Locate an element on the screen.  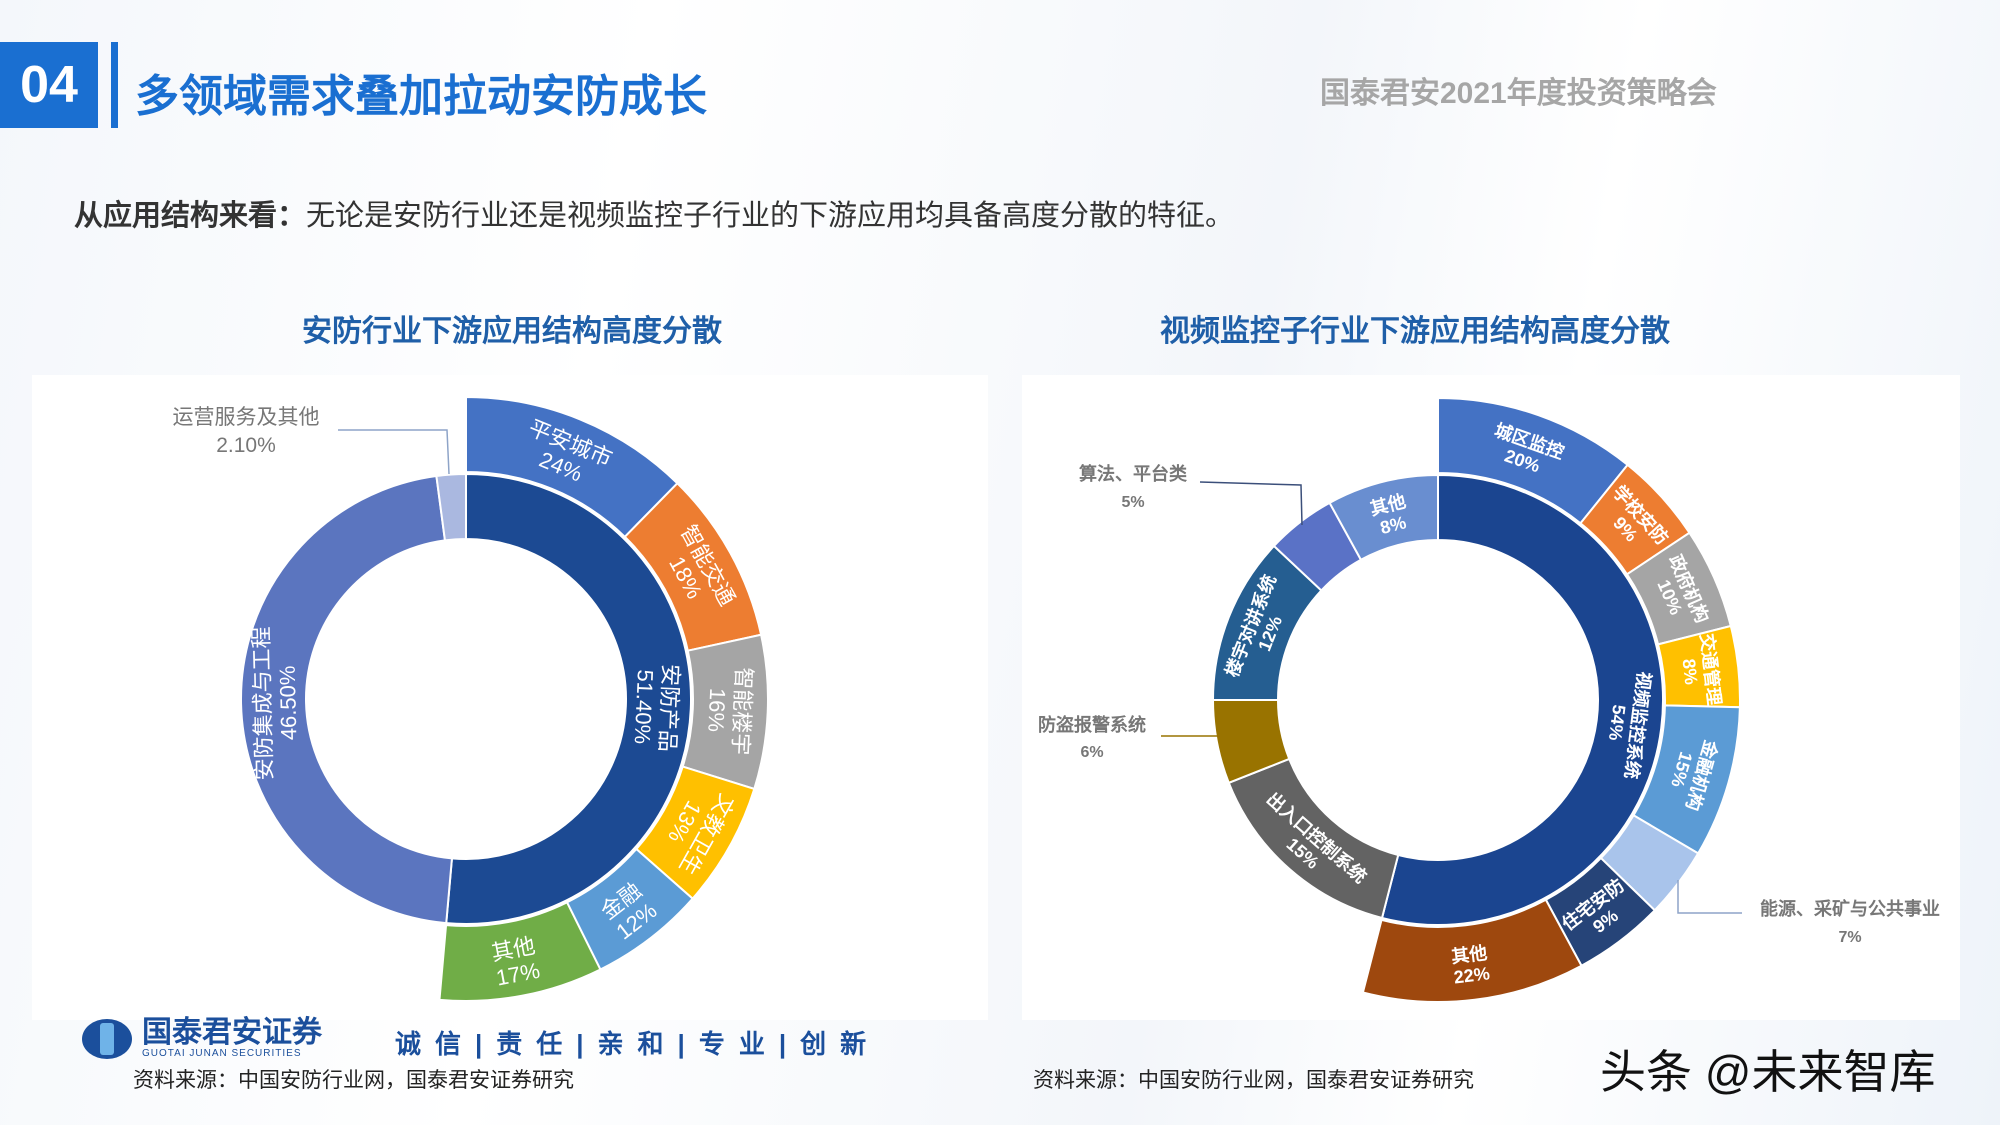
callout-alarm-pct: 6% is located at coordinates (1091, 752).